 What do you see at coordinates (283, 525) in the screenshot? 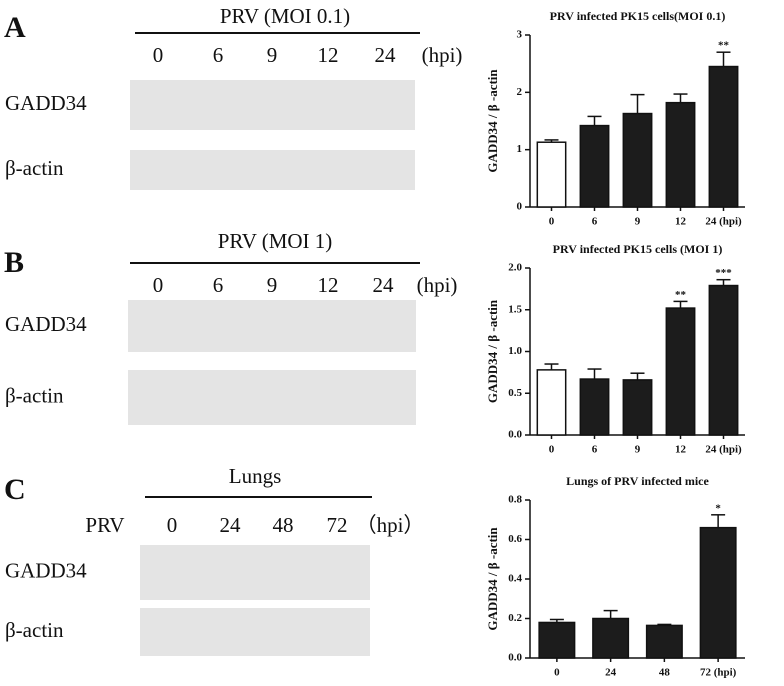
I see `lane: 48` at bounding box center [283, 525].